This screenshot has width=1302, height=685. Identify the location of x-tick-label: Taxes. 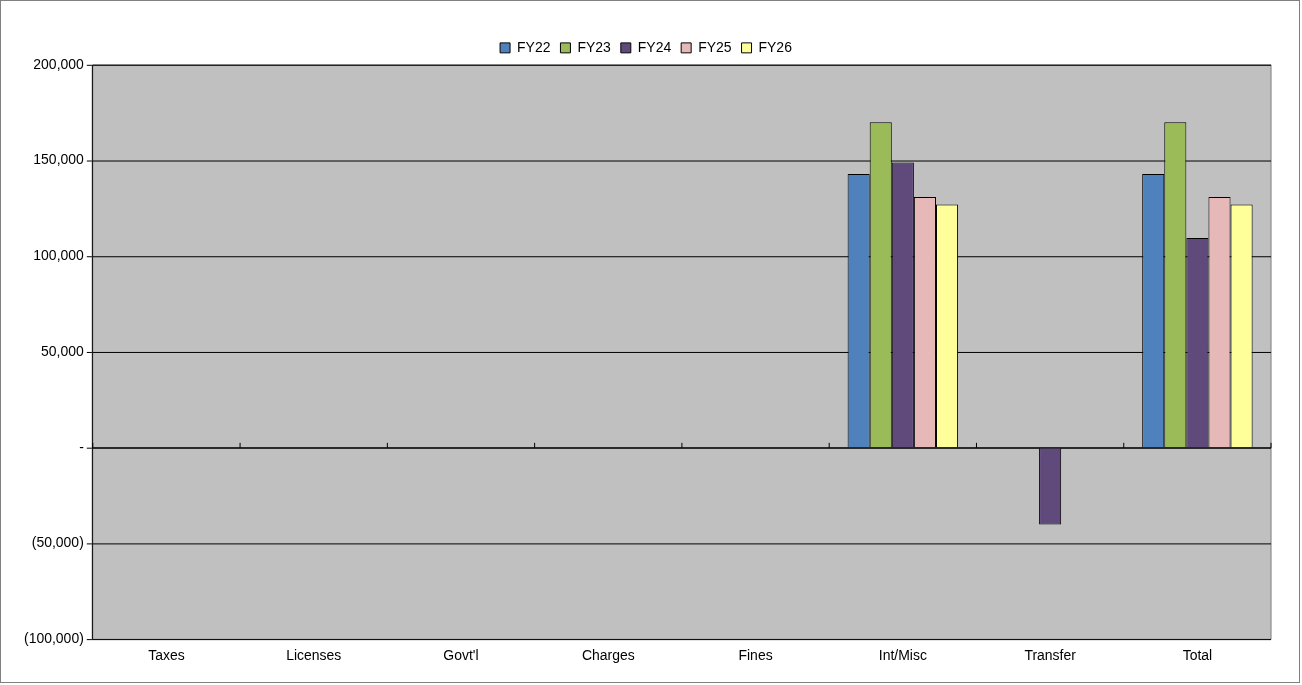
(166, 654).